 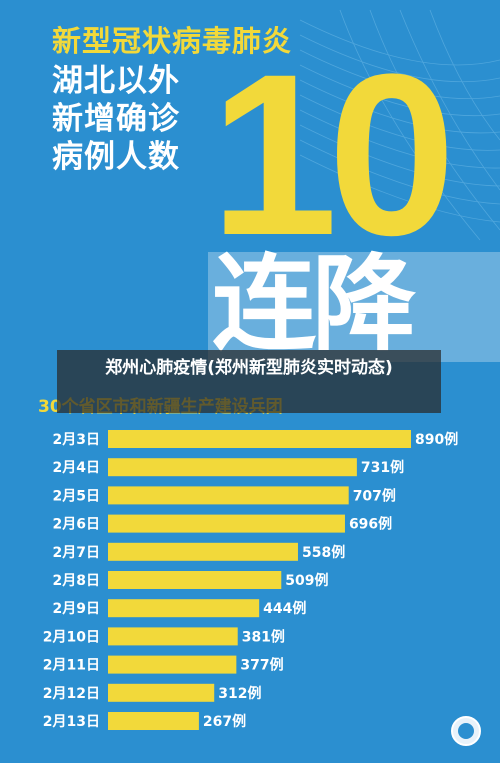 What do you see at coordinates (76, 440) in the screenshot?
I see `category-label: 2月3日` at bounding box center [76, 440].